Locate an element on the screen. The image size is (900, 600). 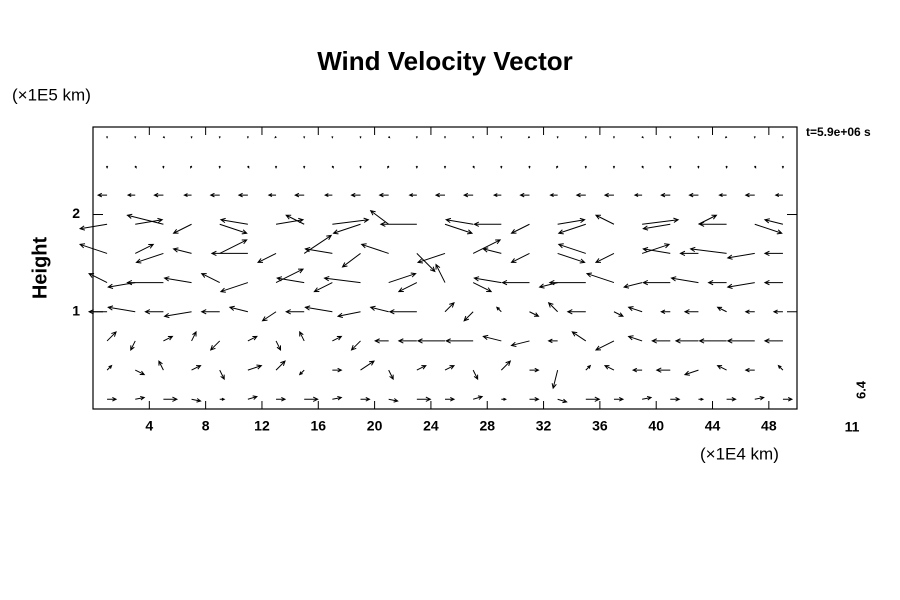
y-axis-label: Height is located at coordinates (40, 268).